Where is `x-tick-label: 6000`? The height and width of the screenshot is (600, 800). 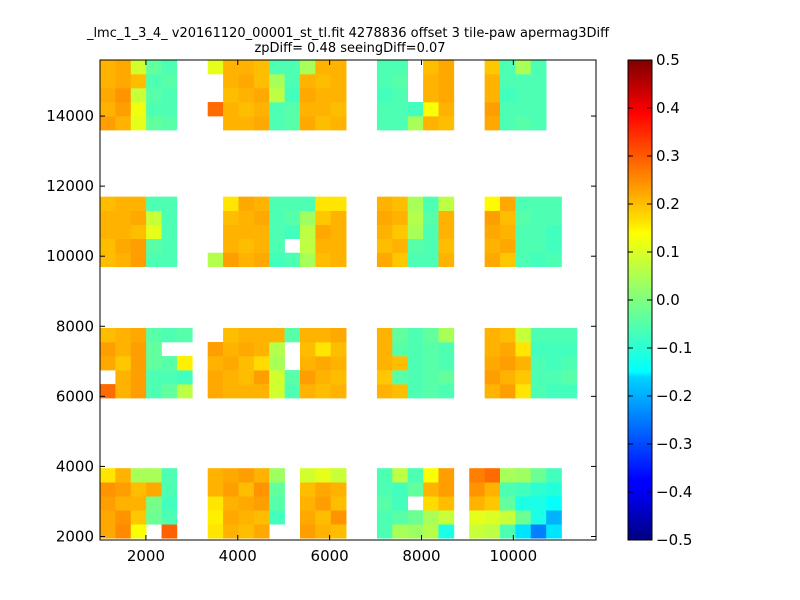 x-tick-label: 6000 is located at coordinates (330, 556).